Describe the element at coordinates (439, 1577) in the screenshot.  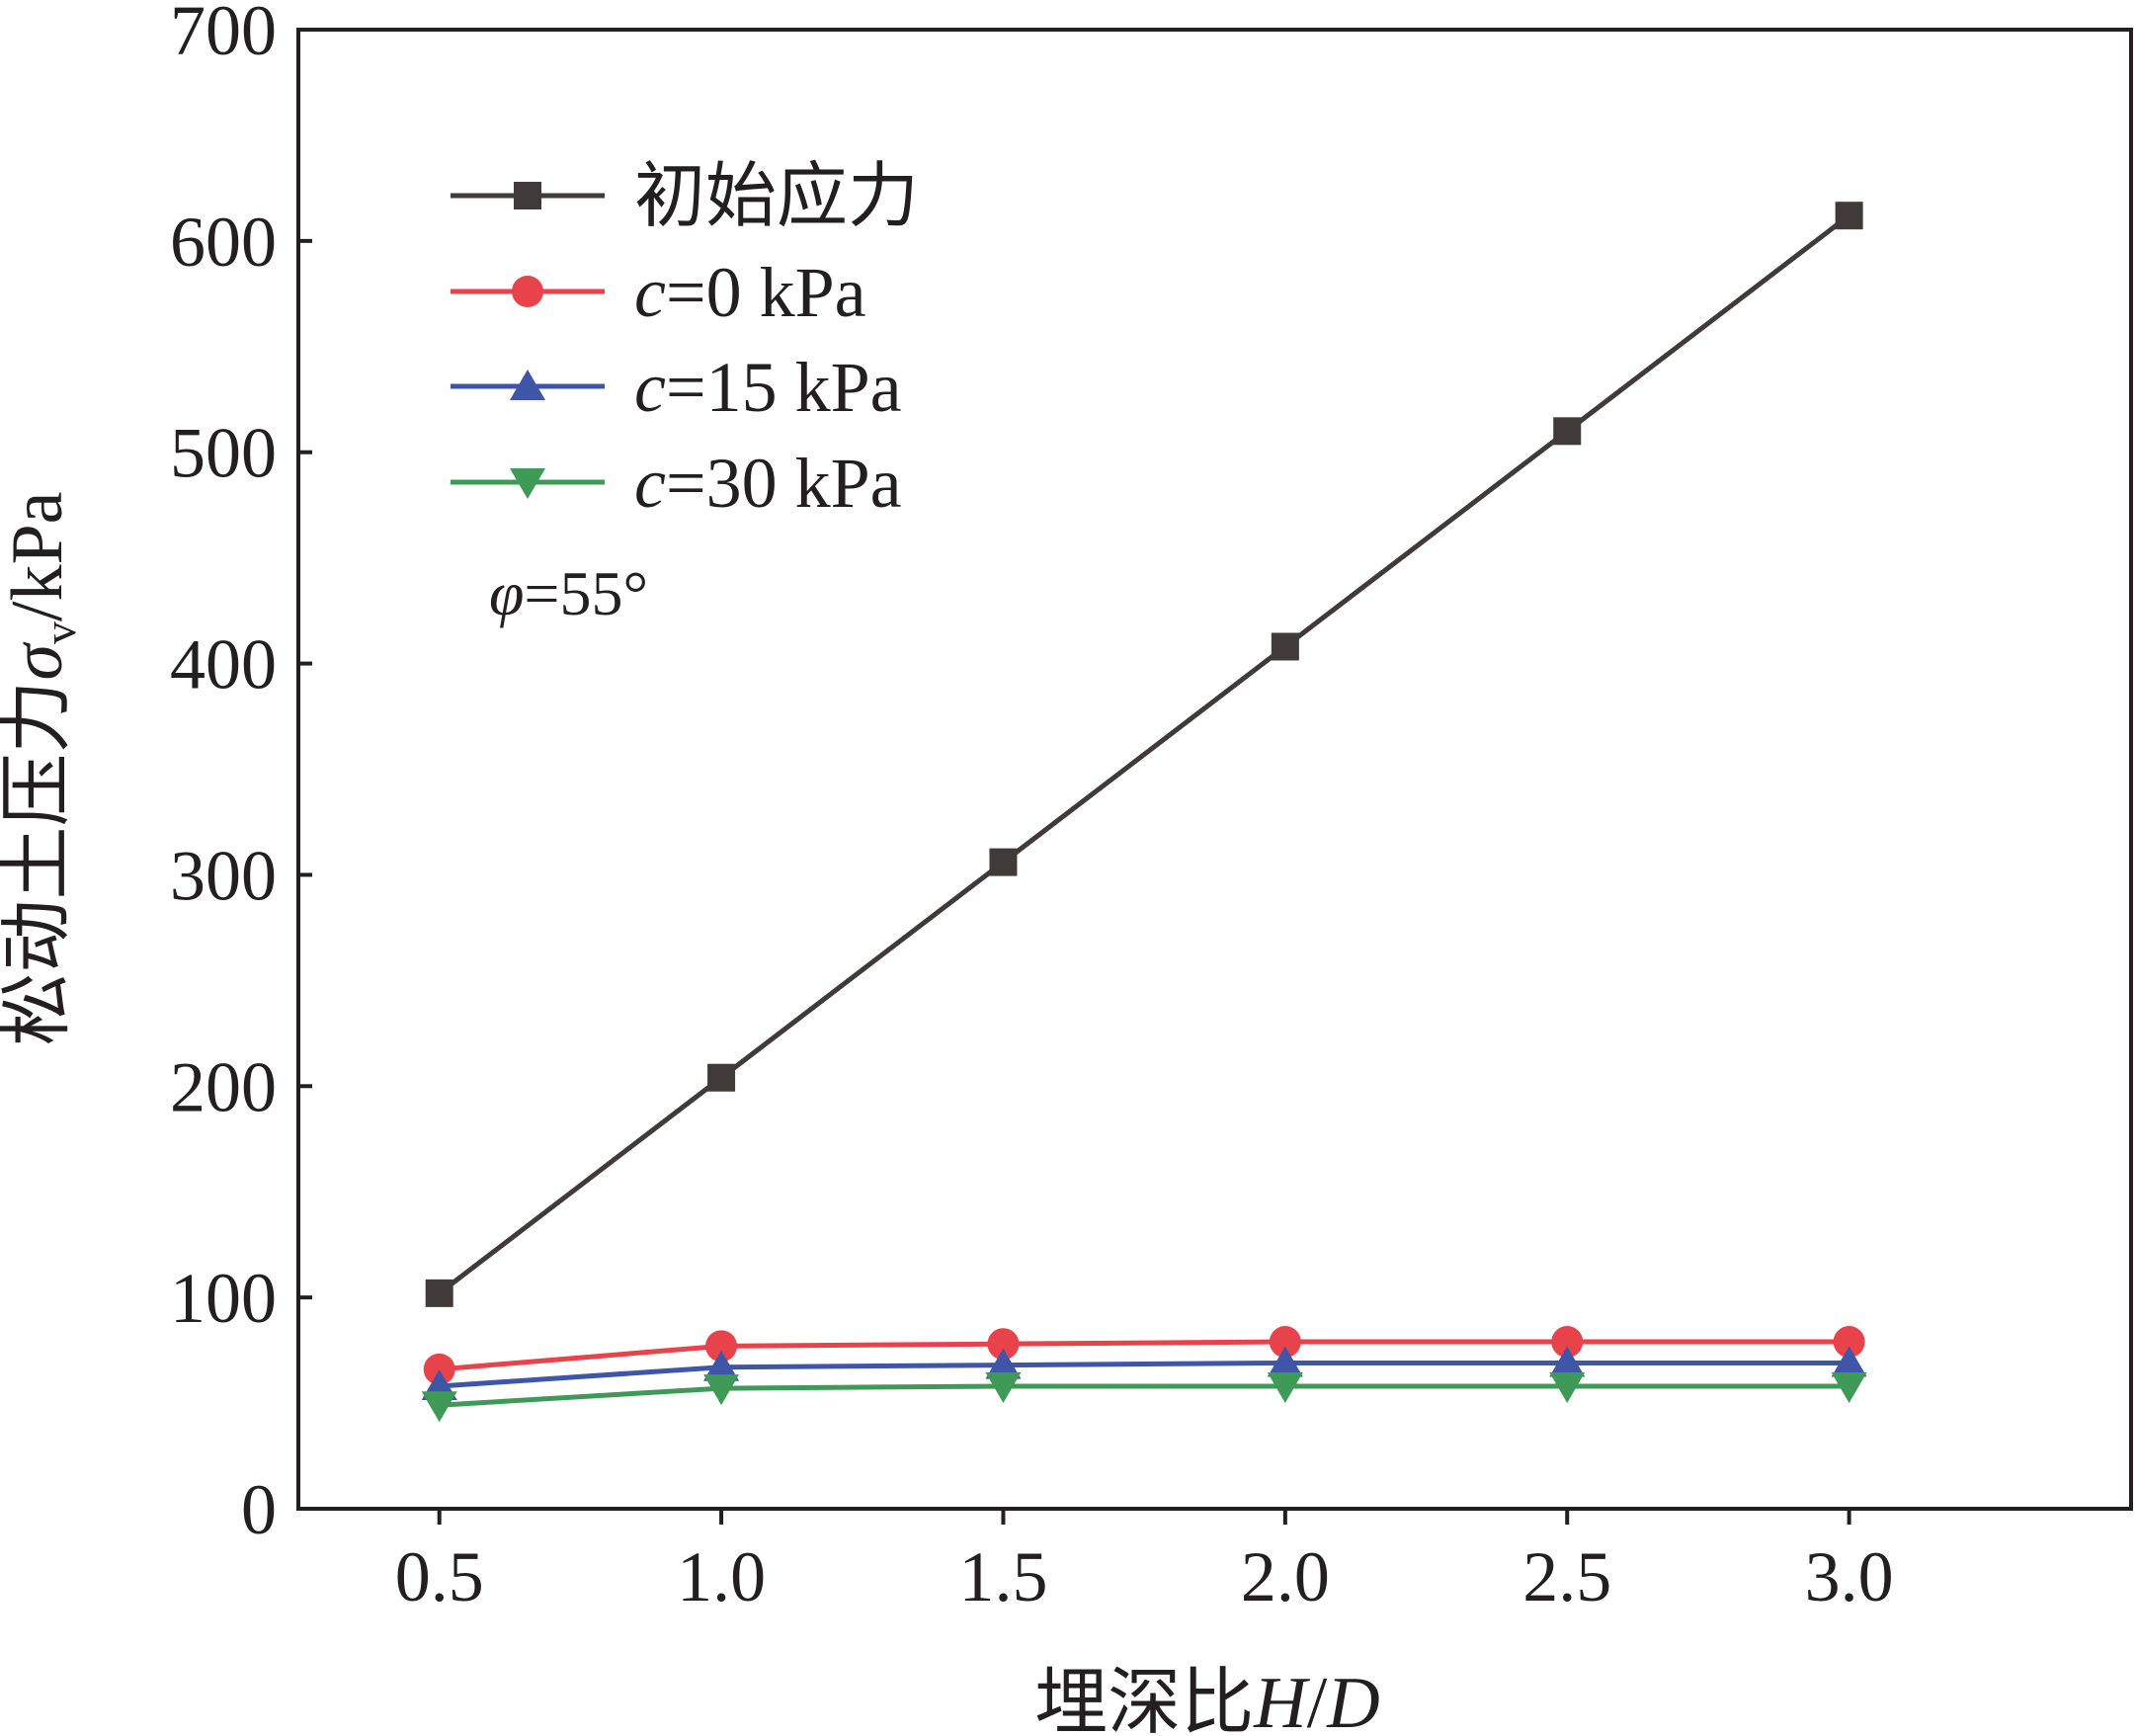
I see `x-tick-label: 0.5` at that location.